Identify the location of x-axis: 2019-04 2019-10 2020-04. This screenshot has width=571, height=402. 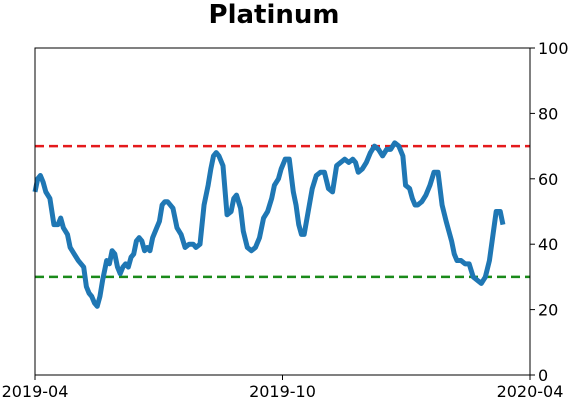
(283, 388).